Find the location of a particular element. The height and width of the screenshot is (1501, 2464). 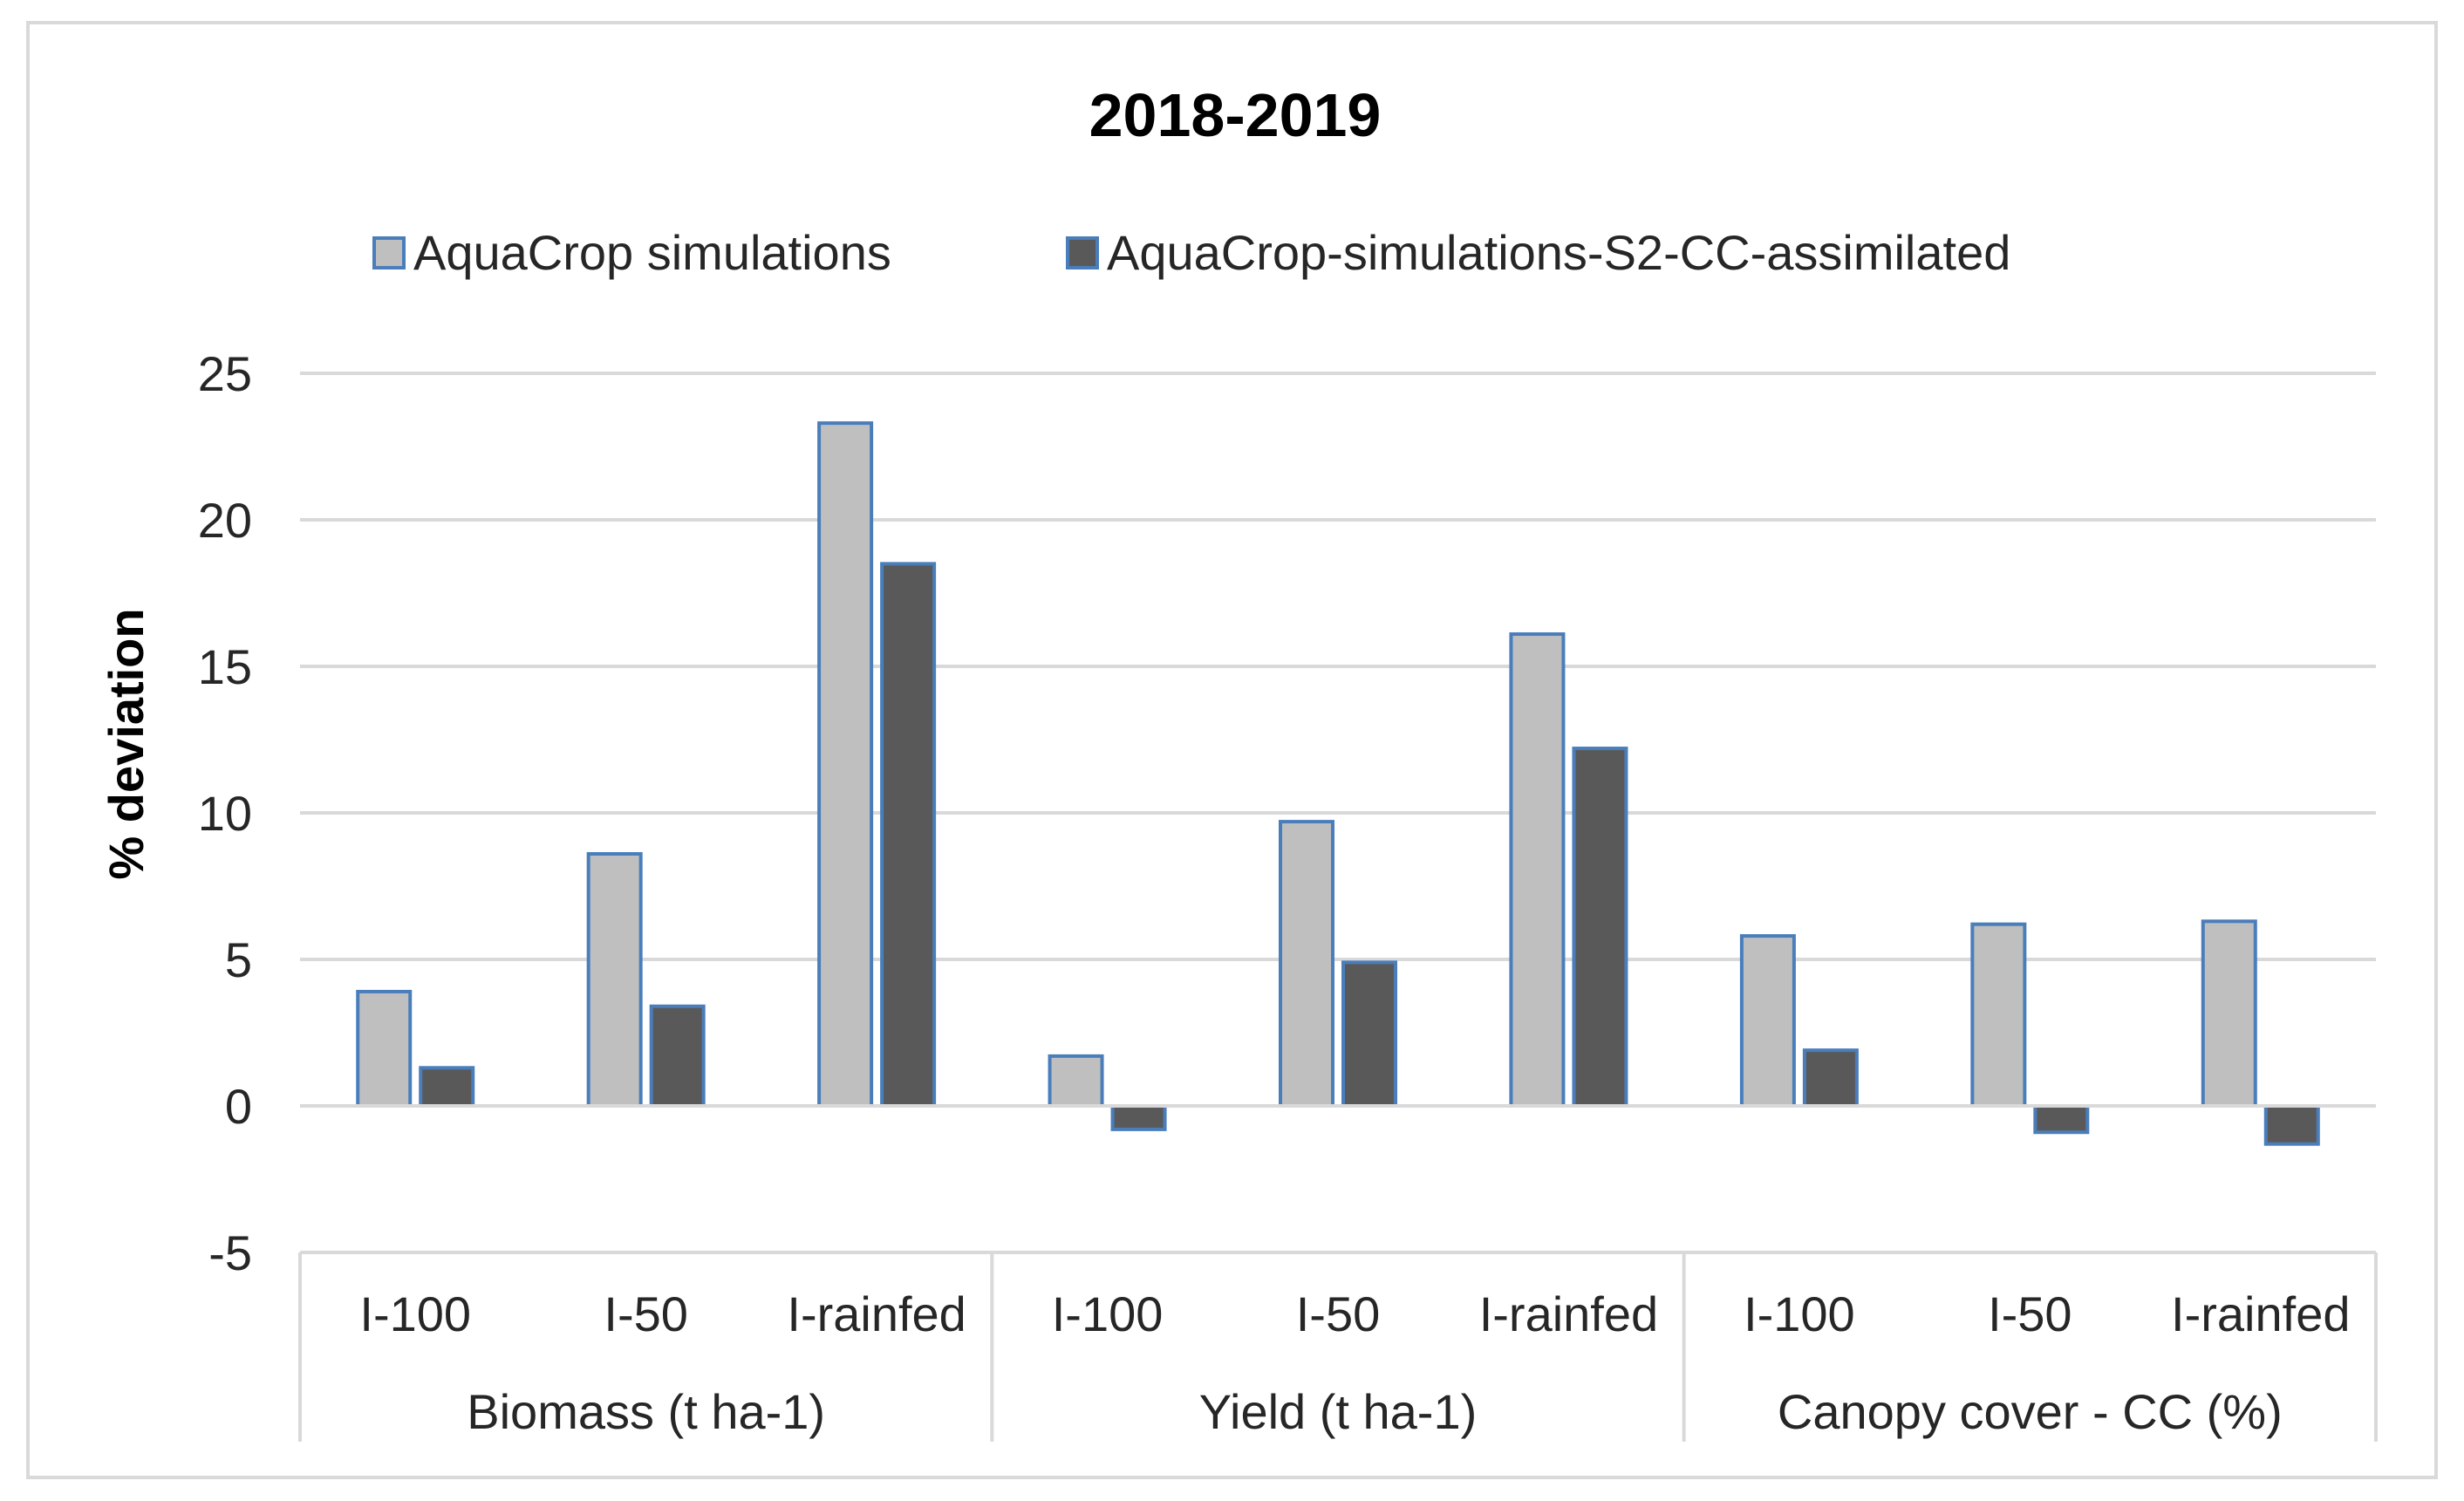

y-axis-ticks: -5 0 5 10 15 20 25 is located at coordinates (225, 813).